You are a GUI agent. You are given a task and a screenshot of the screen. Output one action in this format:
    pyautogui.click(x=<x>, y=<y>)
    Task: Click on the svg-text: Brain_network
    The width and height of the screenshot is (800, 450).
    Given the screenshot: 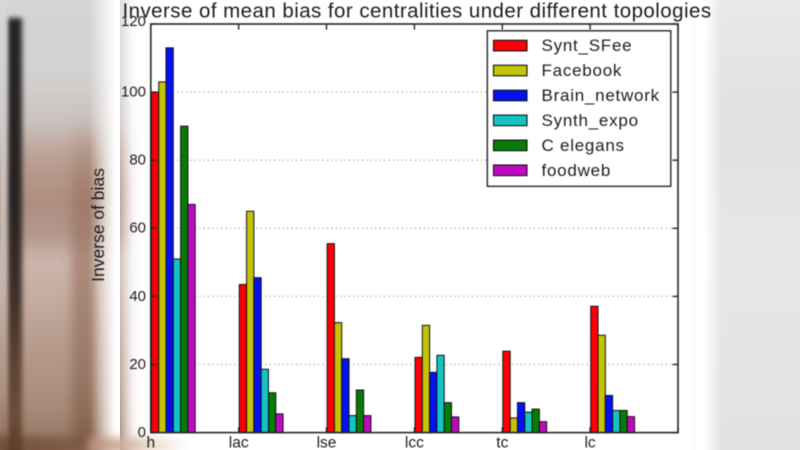 What is the action you would take?
    pyautogui.click(x=601, y=95)
    